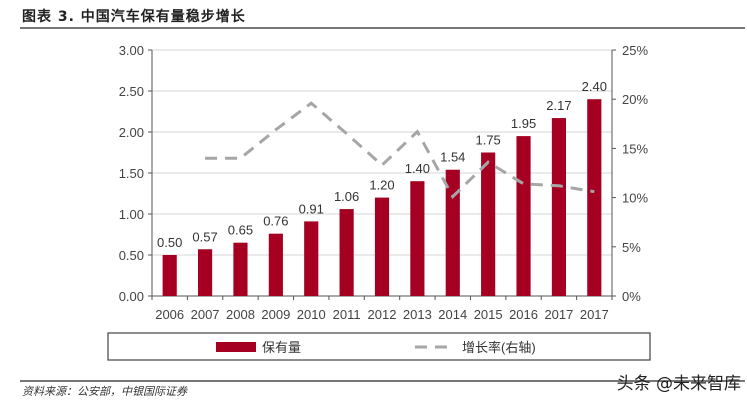  I want to click on x-tick-label: 2009, so click(275, 314).